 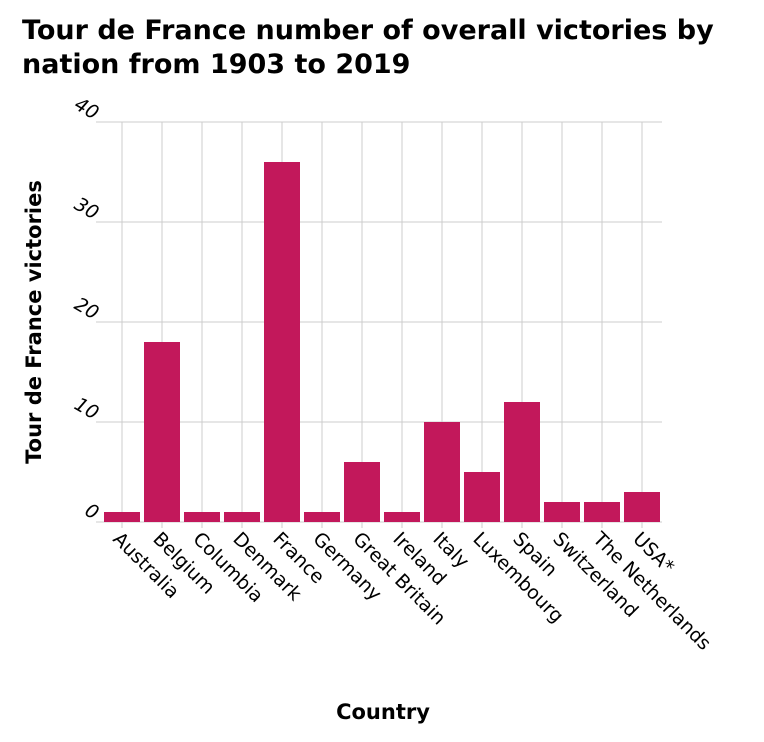 I want to click on y-tick-label: 30, so click(x=87, y=208).